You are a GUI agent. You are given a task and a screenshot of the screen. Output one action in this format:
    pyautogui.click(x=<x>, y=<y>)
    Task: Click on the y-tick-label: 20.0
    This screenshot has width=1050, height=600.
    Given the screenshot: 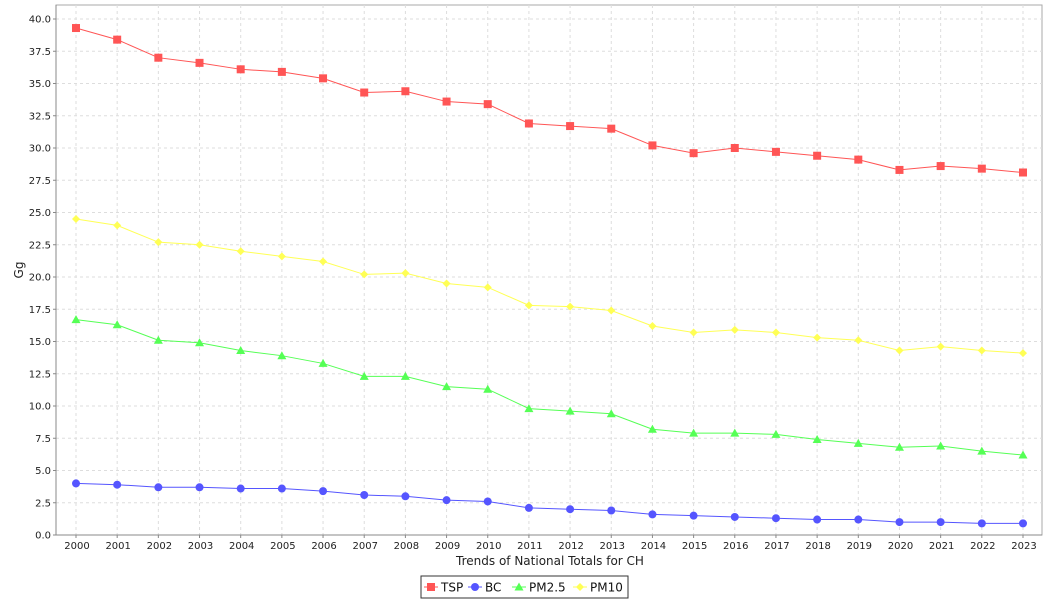 What is the action you would take?
    pyautogui.click(x=40, y=278)
    